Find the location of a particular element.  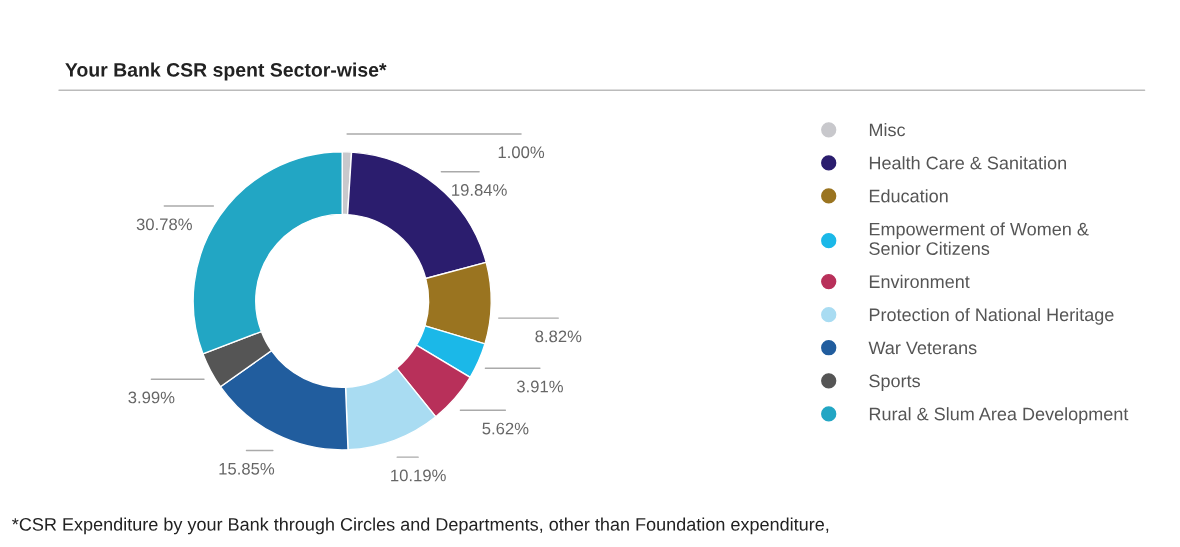

legend-label: Empowerment of Women & Senior Citizens is located at coordinates (979, 238).